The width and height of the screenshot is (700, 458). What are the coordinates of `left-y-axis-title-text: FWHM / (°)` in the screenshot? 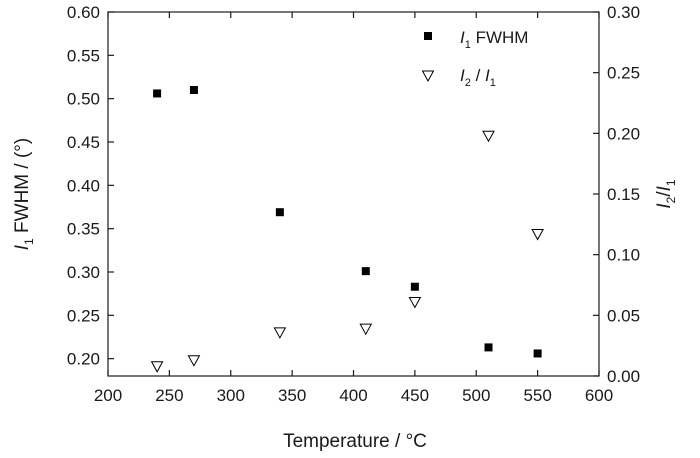 It's located at (22, 188).